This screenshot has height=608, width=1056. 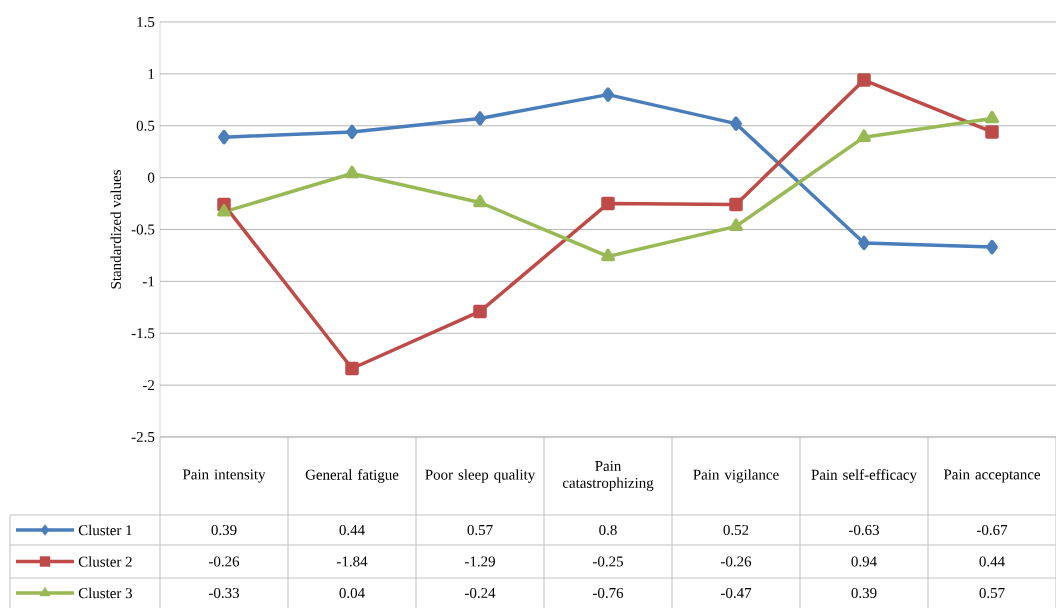 What do you see at coordinates (607, 561) in the screenshot?
I see `data-label: -0.25` at bounding box center [607, 561].